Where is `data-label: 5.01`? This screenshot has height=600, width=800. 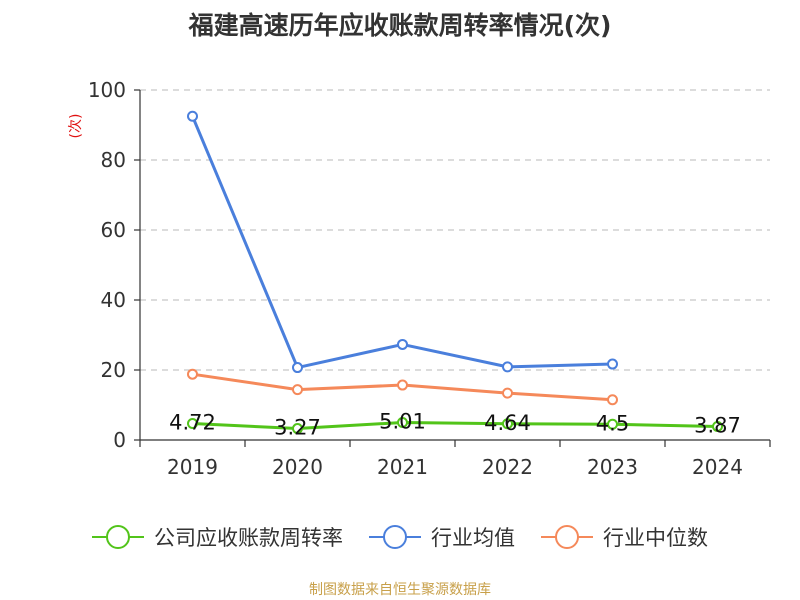
data-label: 5.01 is located at coordinates (402, 421).